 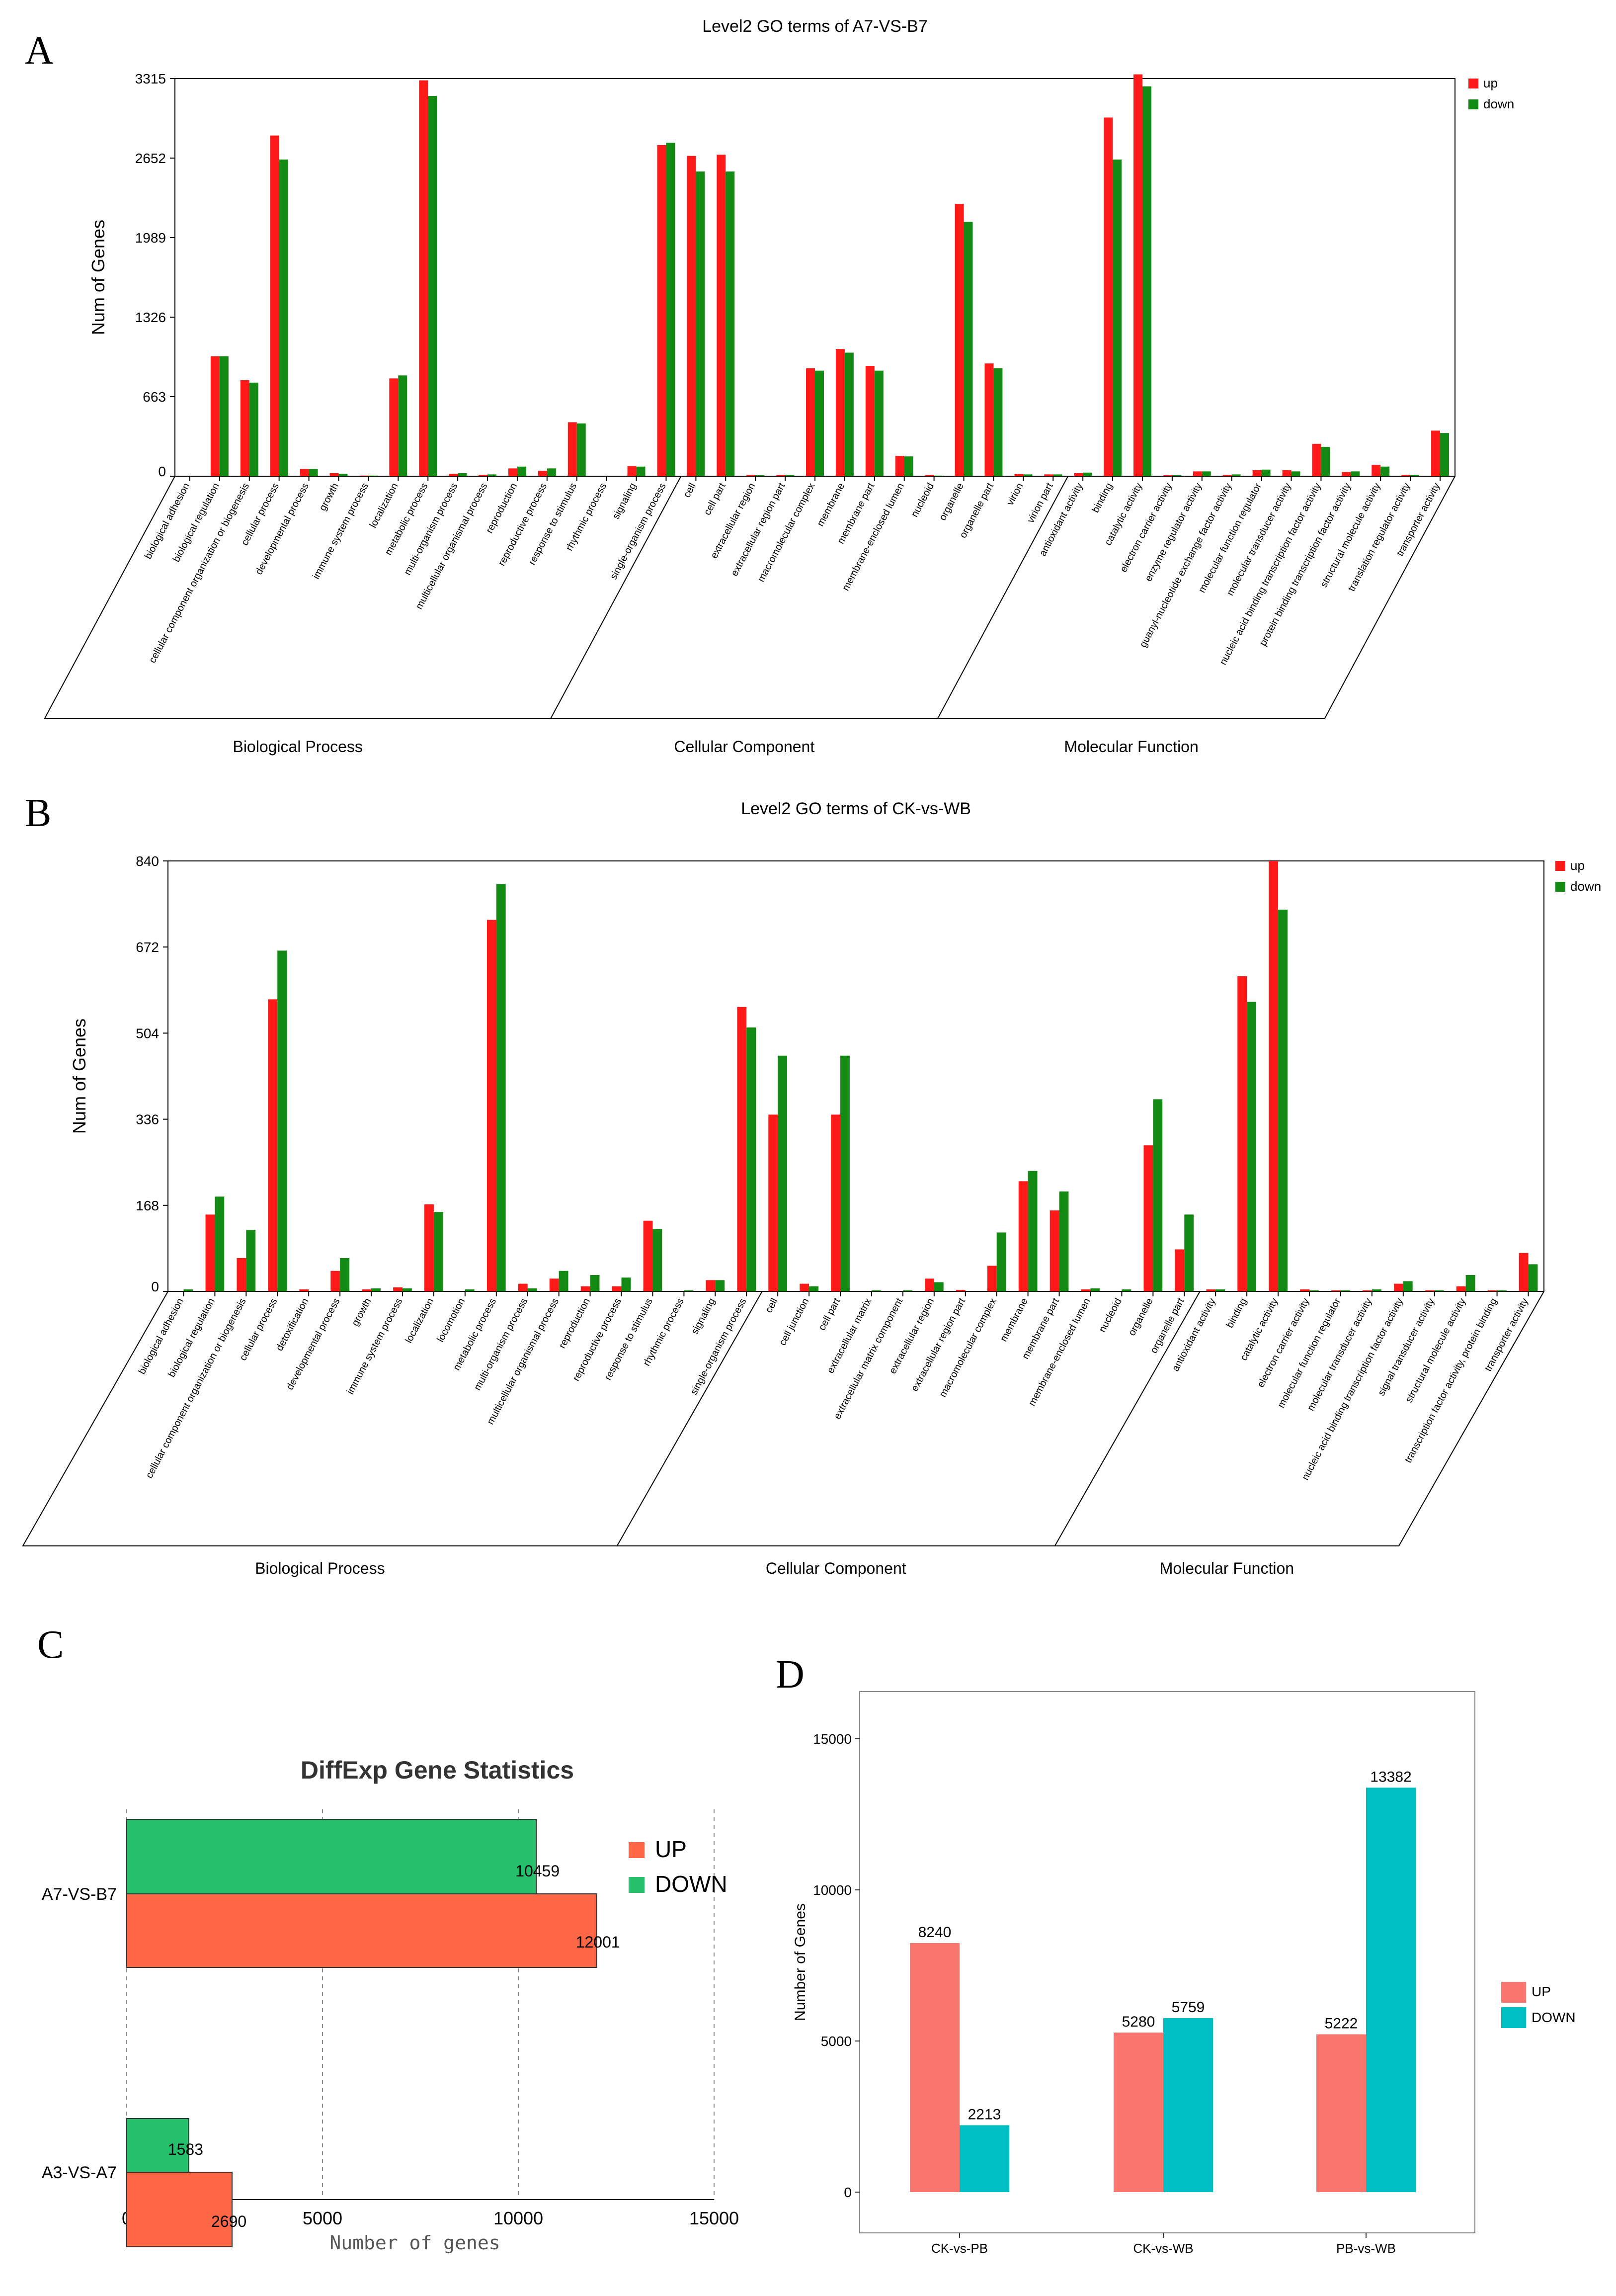 I want to click on y-tick-label: 2652, so click(x=150, y=159).